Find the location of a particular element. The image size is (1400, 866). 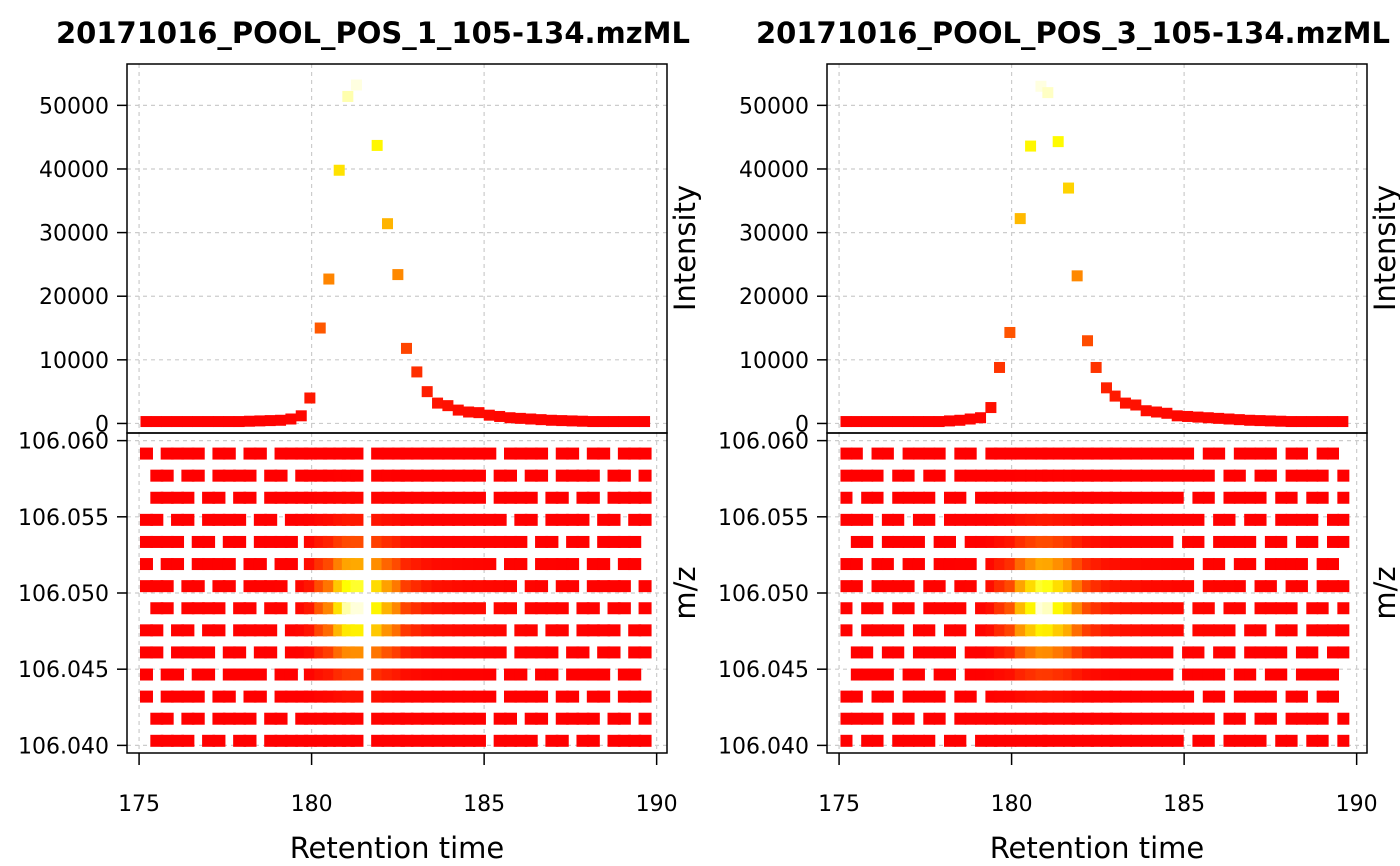

x-axis-label: Retention time is located at coordinates (1097, 848).